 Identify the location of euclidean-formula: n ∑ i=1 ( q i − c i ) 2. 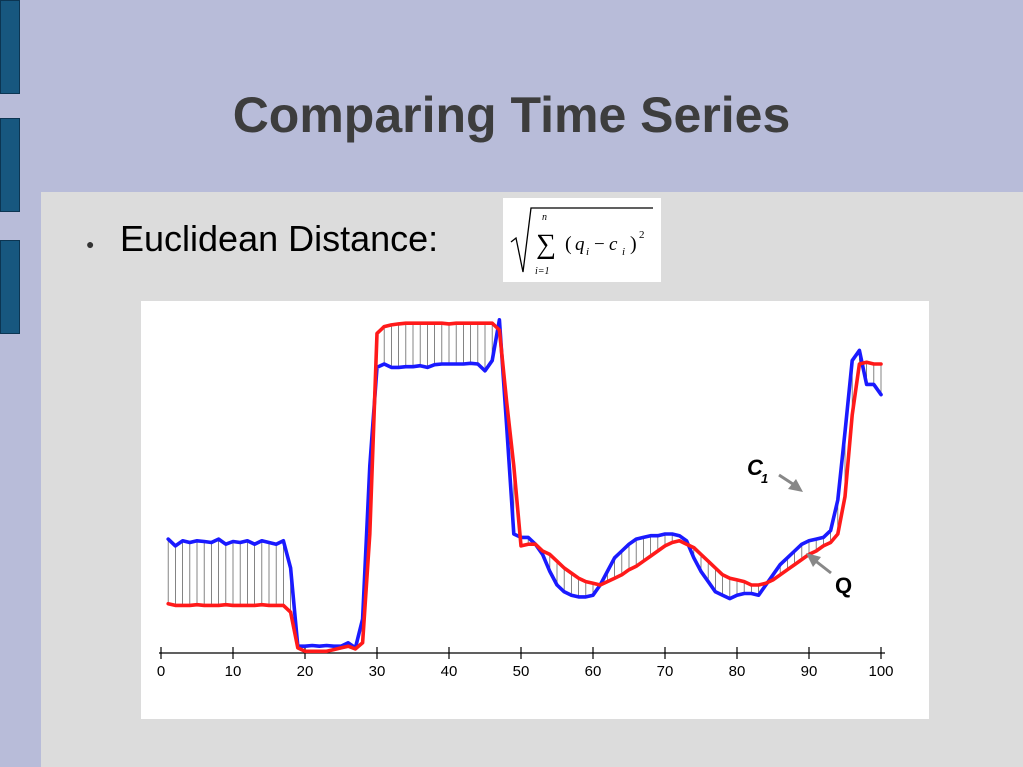
(582, 240).